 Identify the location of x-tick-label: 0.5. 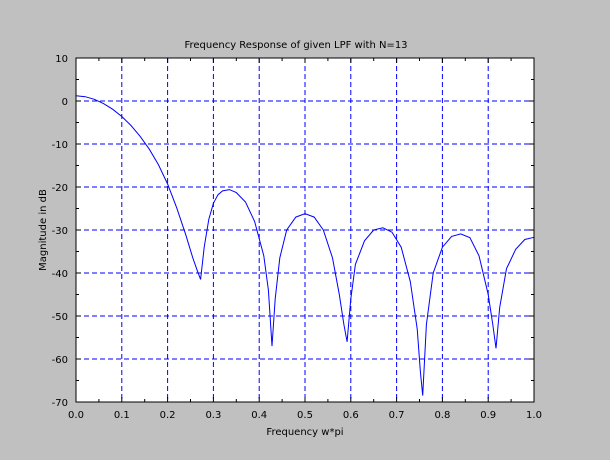
(305, 415).